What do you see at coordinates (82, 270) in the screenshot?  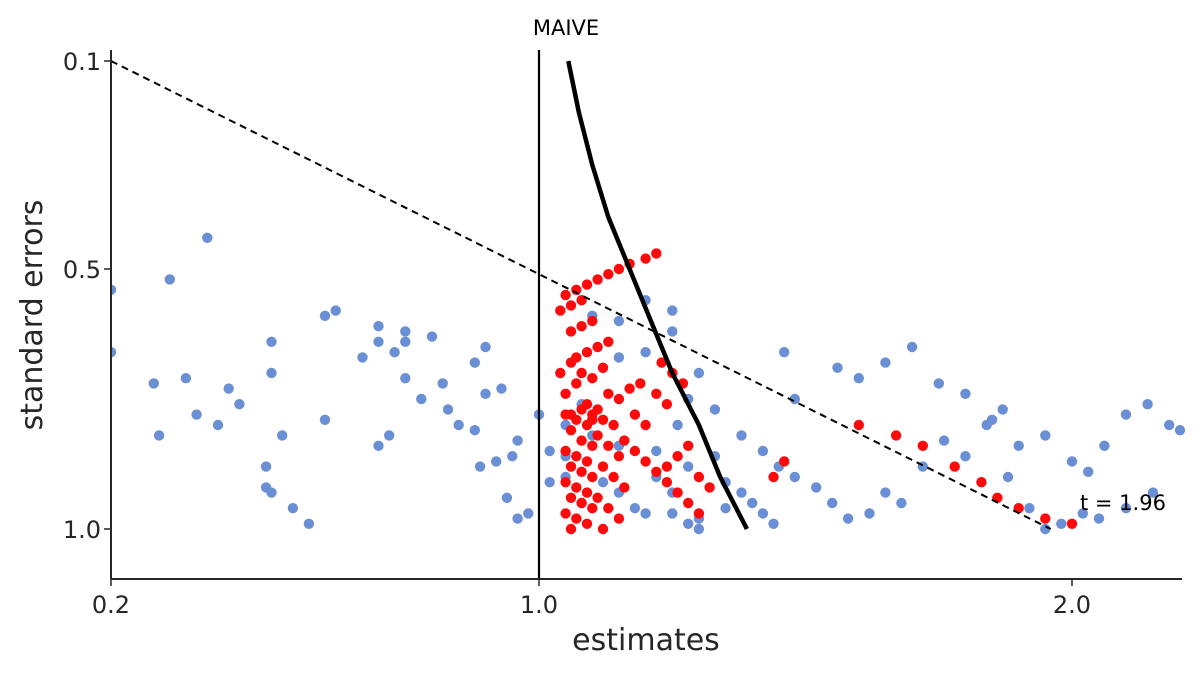 I see `y-tick-label: 0.5` at bounding box center [82, 270].